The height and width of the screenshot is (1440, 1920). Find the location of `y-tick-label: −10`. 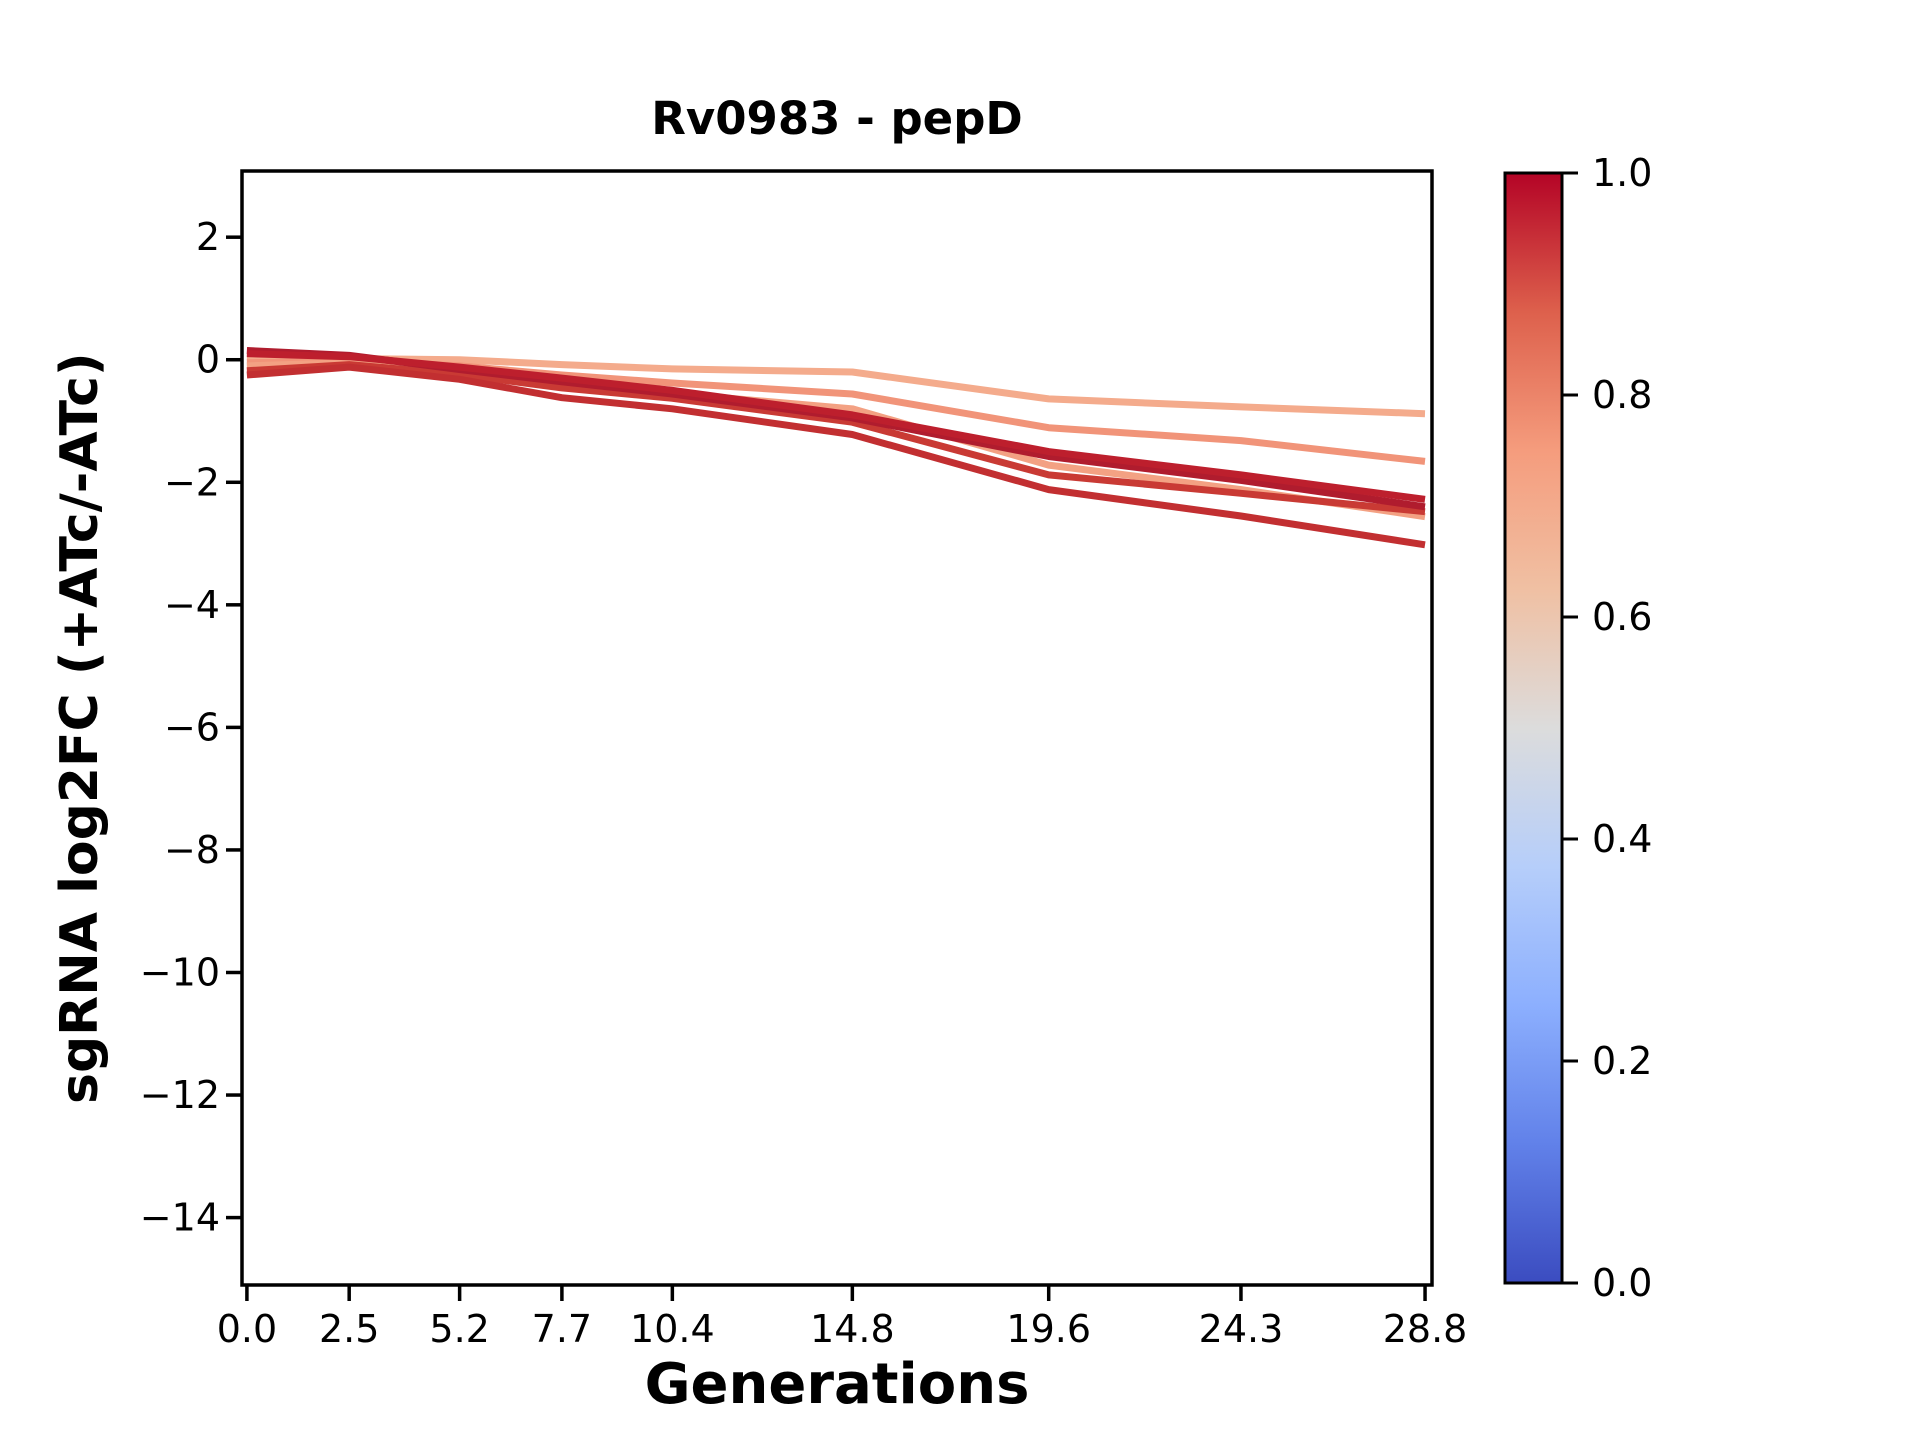

y-tick-label: −10 is located at coordinates (180, 972).